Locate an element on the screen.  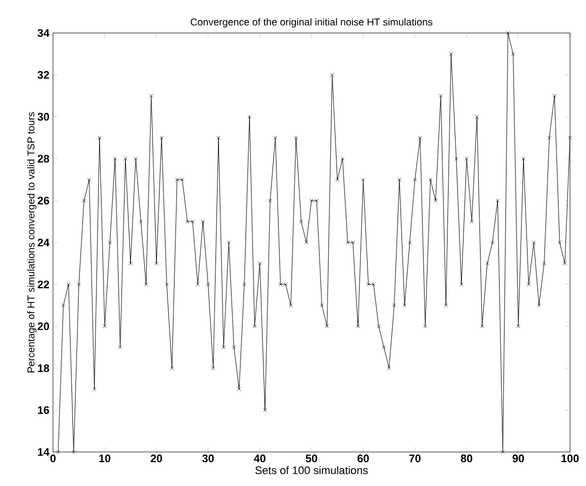
y-tick-label: 28 is located at coordinates (44, 158).